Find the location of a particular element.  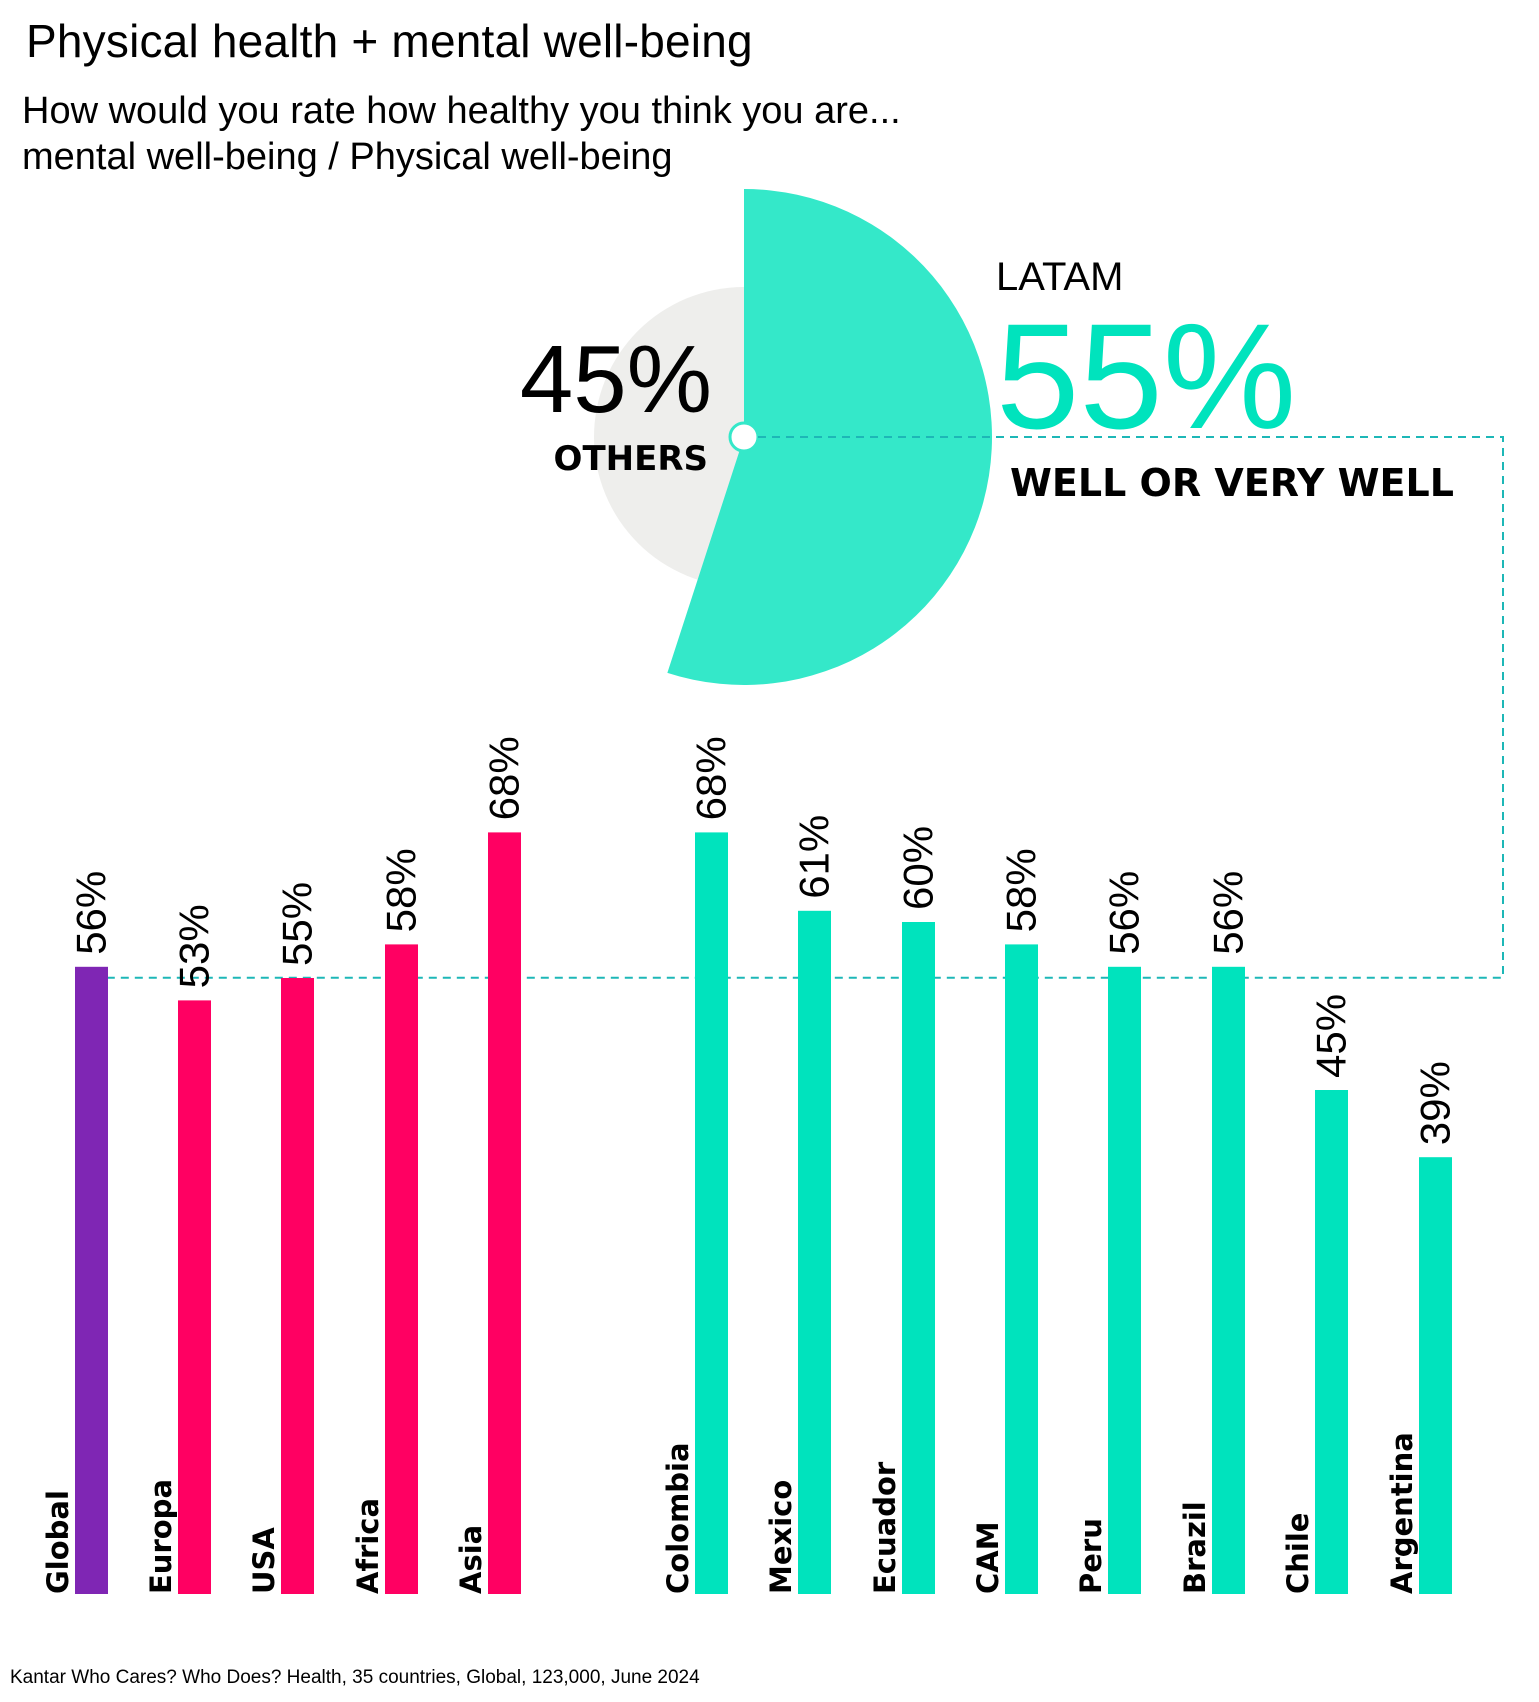

bar-value-label: 55% is located at coordinates (297, 924).